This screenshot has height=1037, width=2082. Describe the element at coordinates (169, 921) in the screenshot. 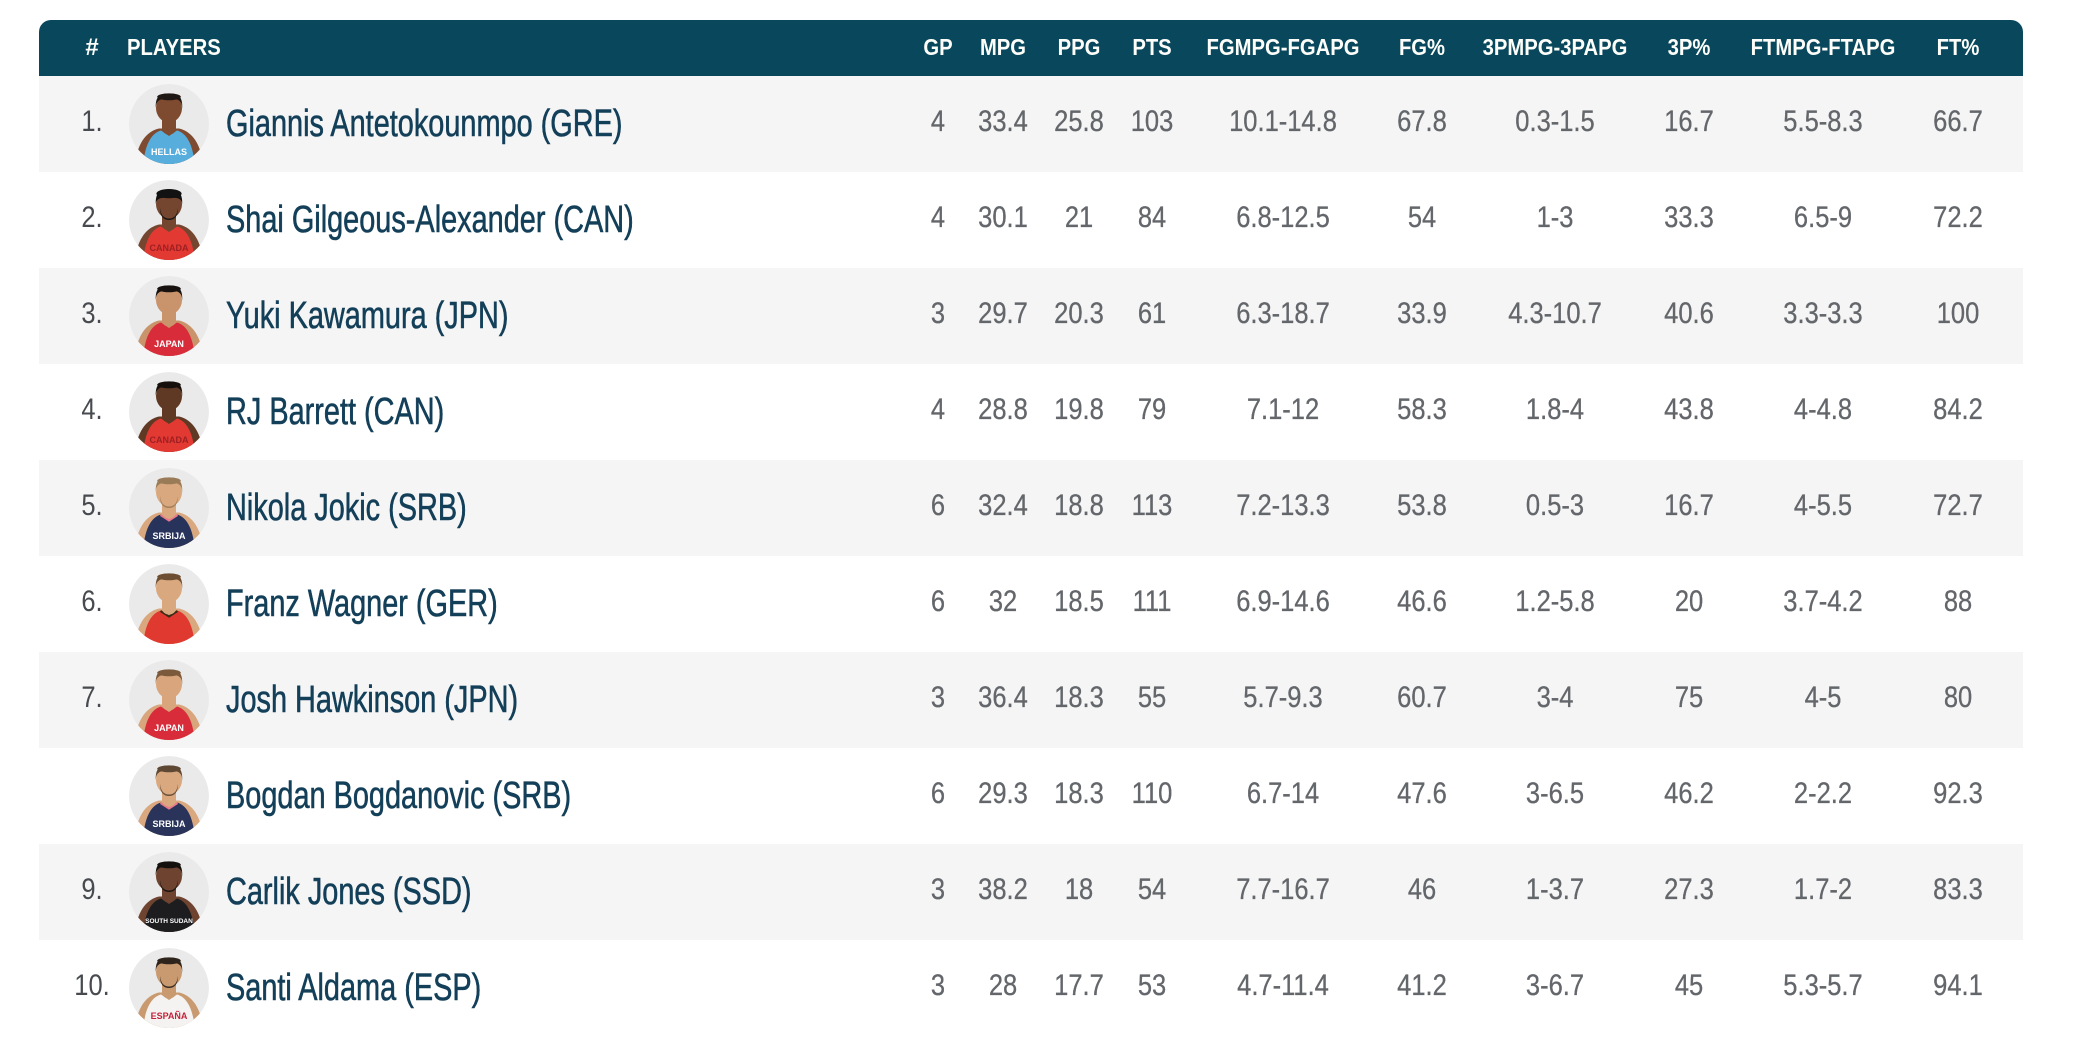

I see `svg-text: SOUTH SUDAN` at that location.